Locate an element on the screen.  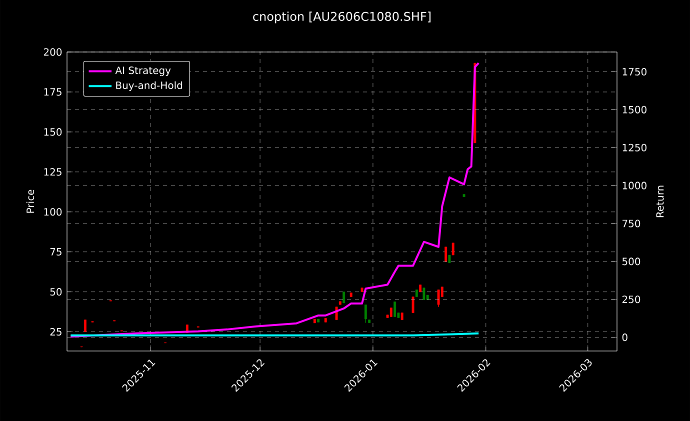
y-tick-label: 150 is located at coordinates (53, 132).